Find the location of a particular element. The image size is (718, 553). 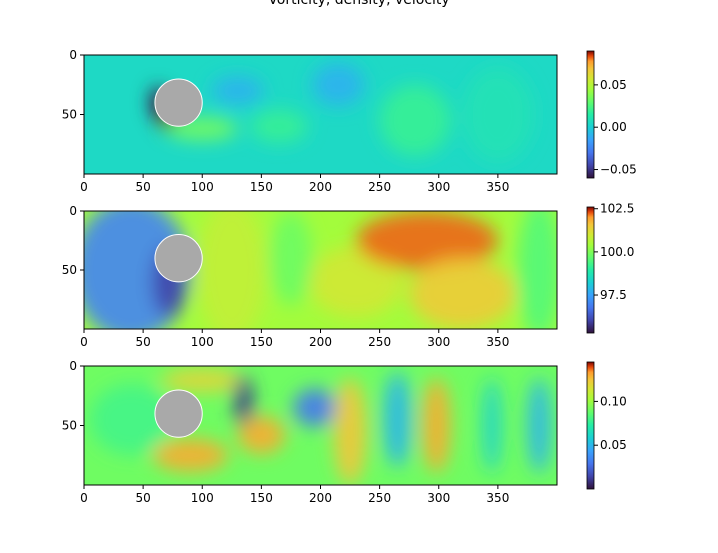

colorbar-tick-label: 0.00 is located at coordinates (613, 127).